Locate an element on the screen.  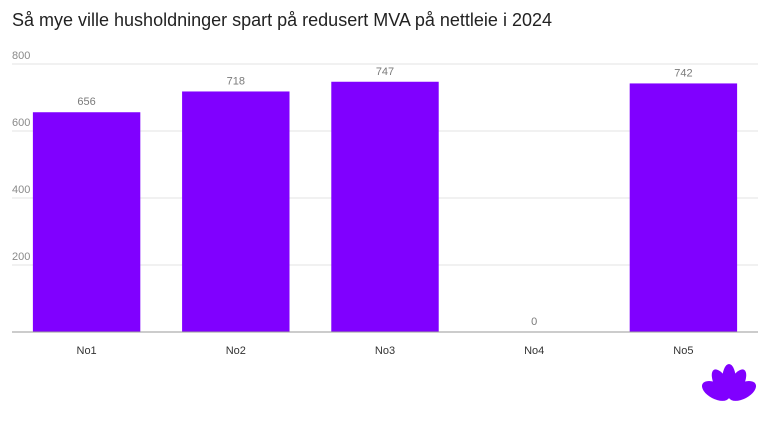
bar-no3 is located at coordinates (385, 206).